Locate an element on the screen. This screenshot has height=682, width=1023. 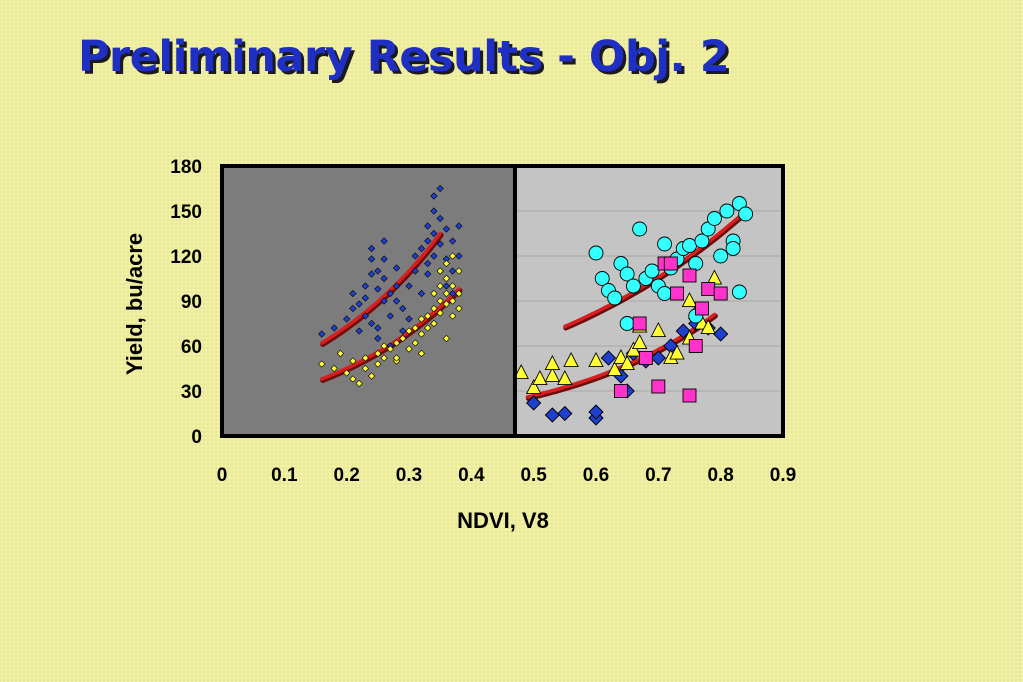
y-tick-label: 180 is located at coordinates (186, 167).